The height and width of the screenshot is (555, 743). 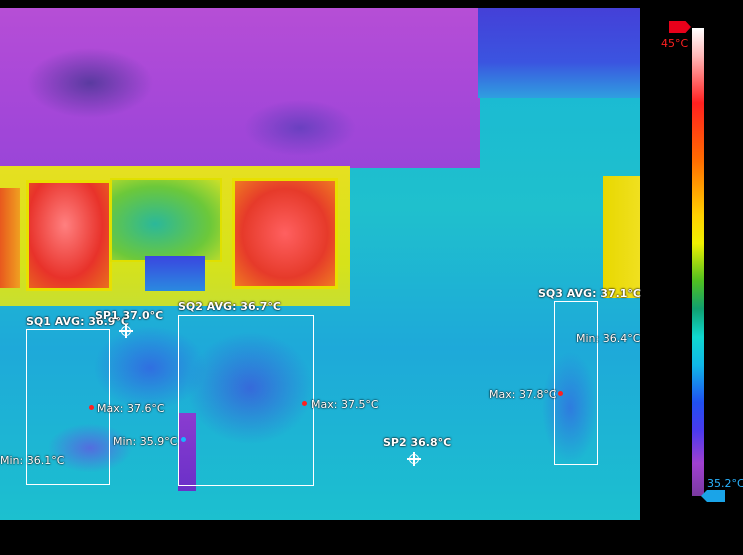 What do you see at coordinates (680, 27) in the screenshot?
I see `arrow-right-icon` at bounding box center [680, 27].